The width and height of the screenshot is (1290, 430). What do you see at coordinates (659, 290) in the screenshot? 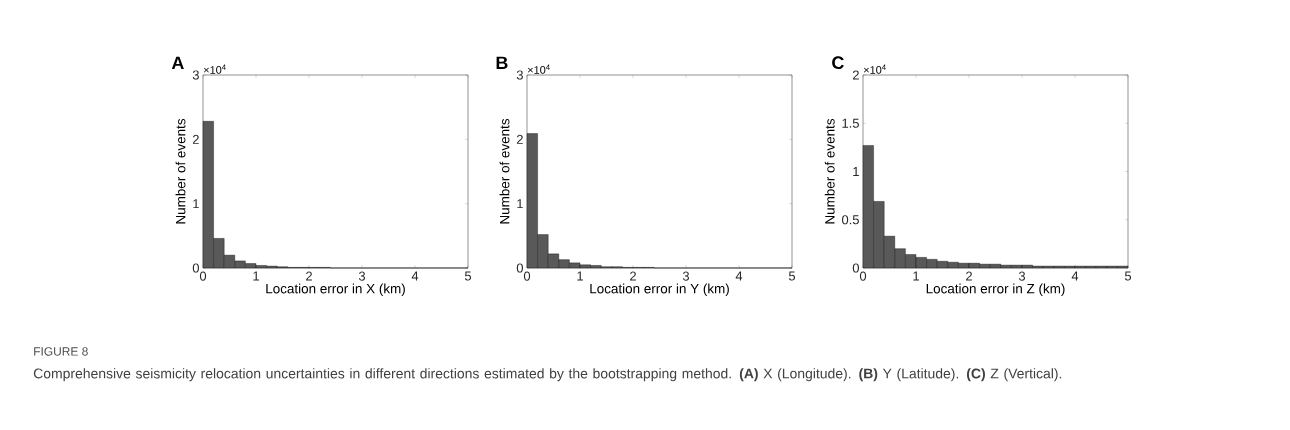
I see `x-axis-title: Location error in Y (km)` at bounding box center [659, 290].